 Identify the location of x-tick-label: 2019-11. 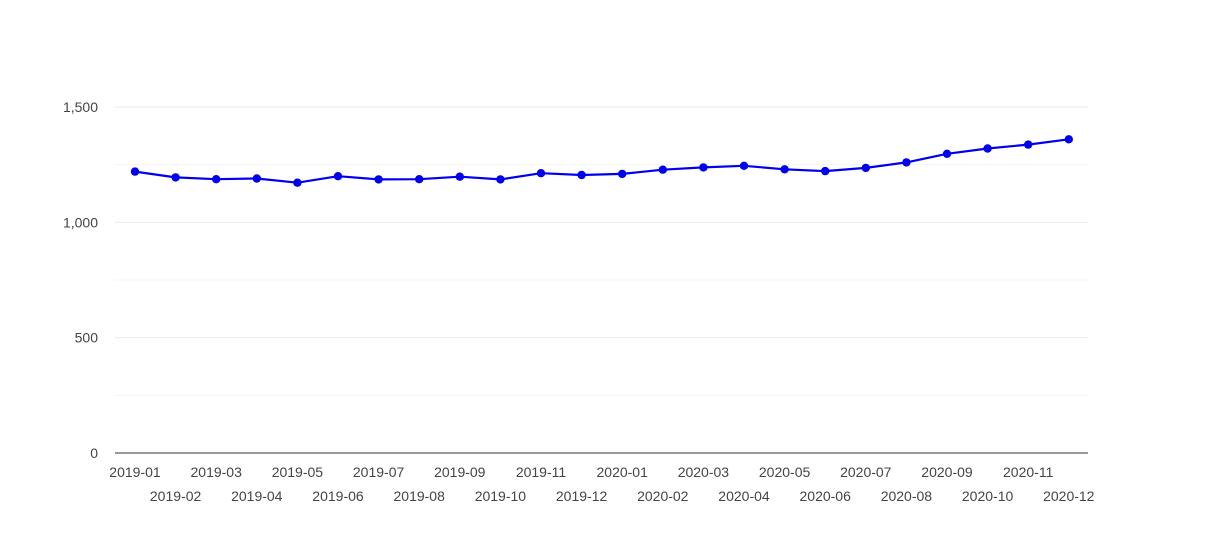
(541, 472).